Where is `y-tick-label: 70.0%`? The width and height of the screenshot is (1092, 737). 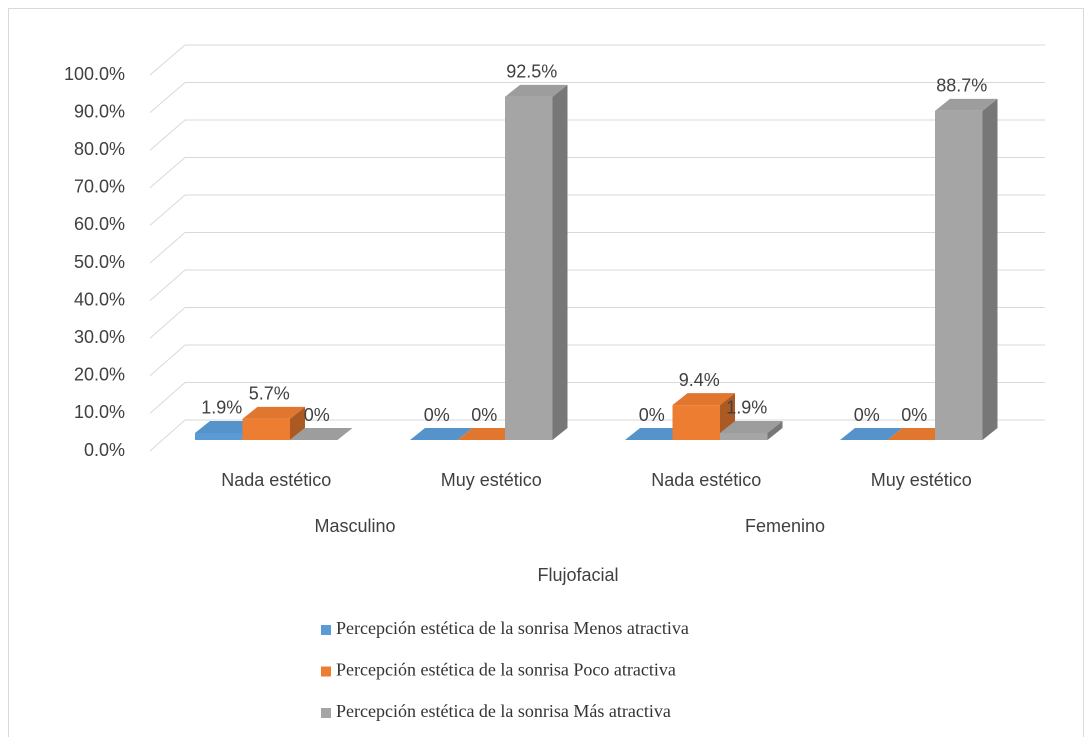 y-tick-label: 70.0% is located at coordinates (99, 187).